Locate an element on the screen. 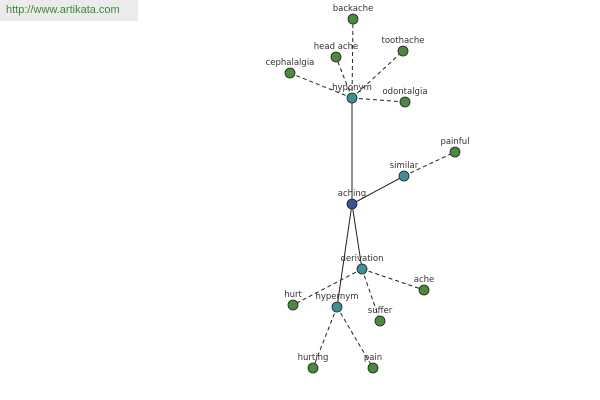 The image size is (600, 400). node-label: ache is located at coordinates (424, 280).